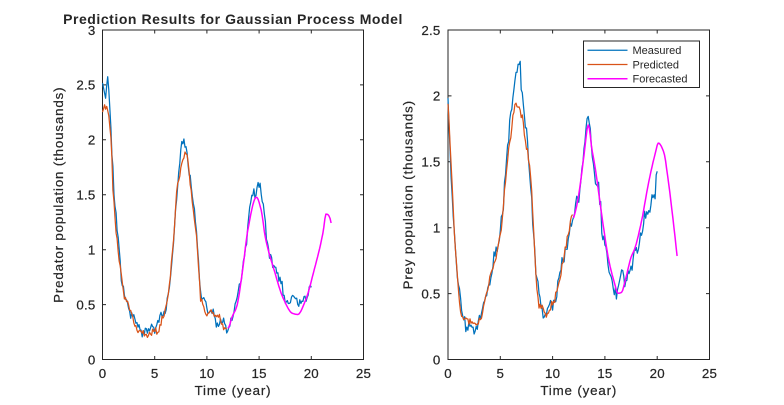 The image size is (784, 405). I want to click on svg-text: Prey population (thousands), so click(408, 194).